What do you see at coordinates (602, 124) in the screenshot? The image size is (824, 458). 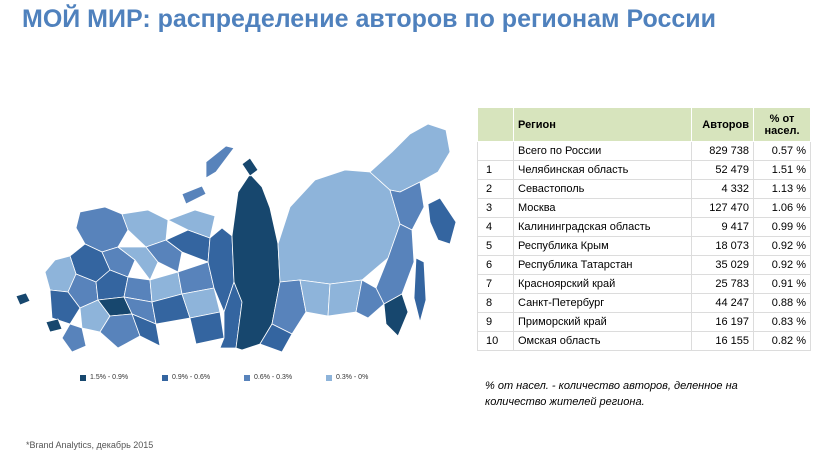 I see `header-region: Регион` at bounding box center [602, 124].